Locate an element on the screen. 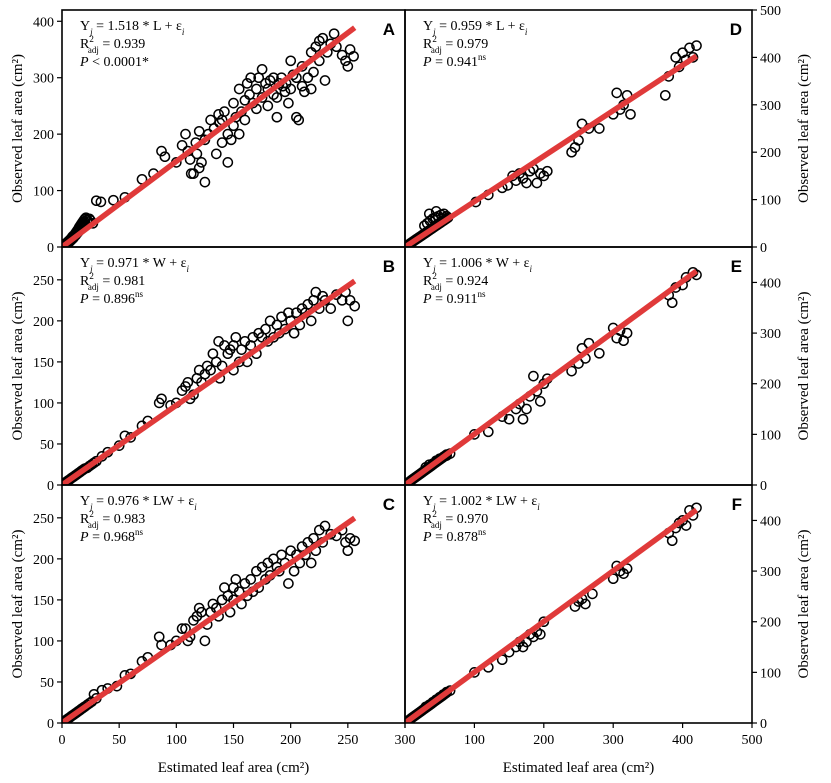 The width and height of the screenshot is (831, 783). r2-value: = 0.924 is located at coordinates (465, 281).